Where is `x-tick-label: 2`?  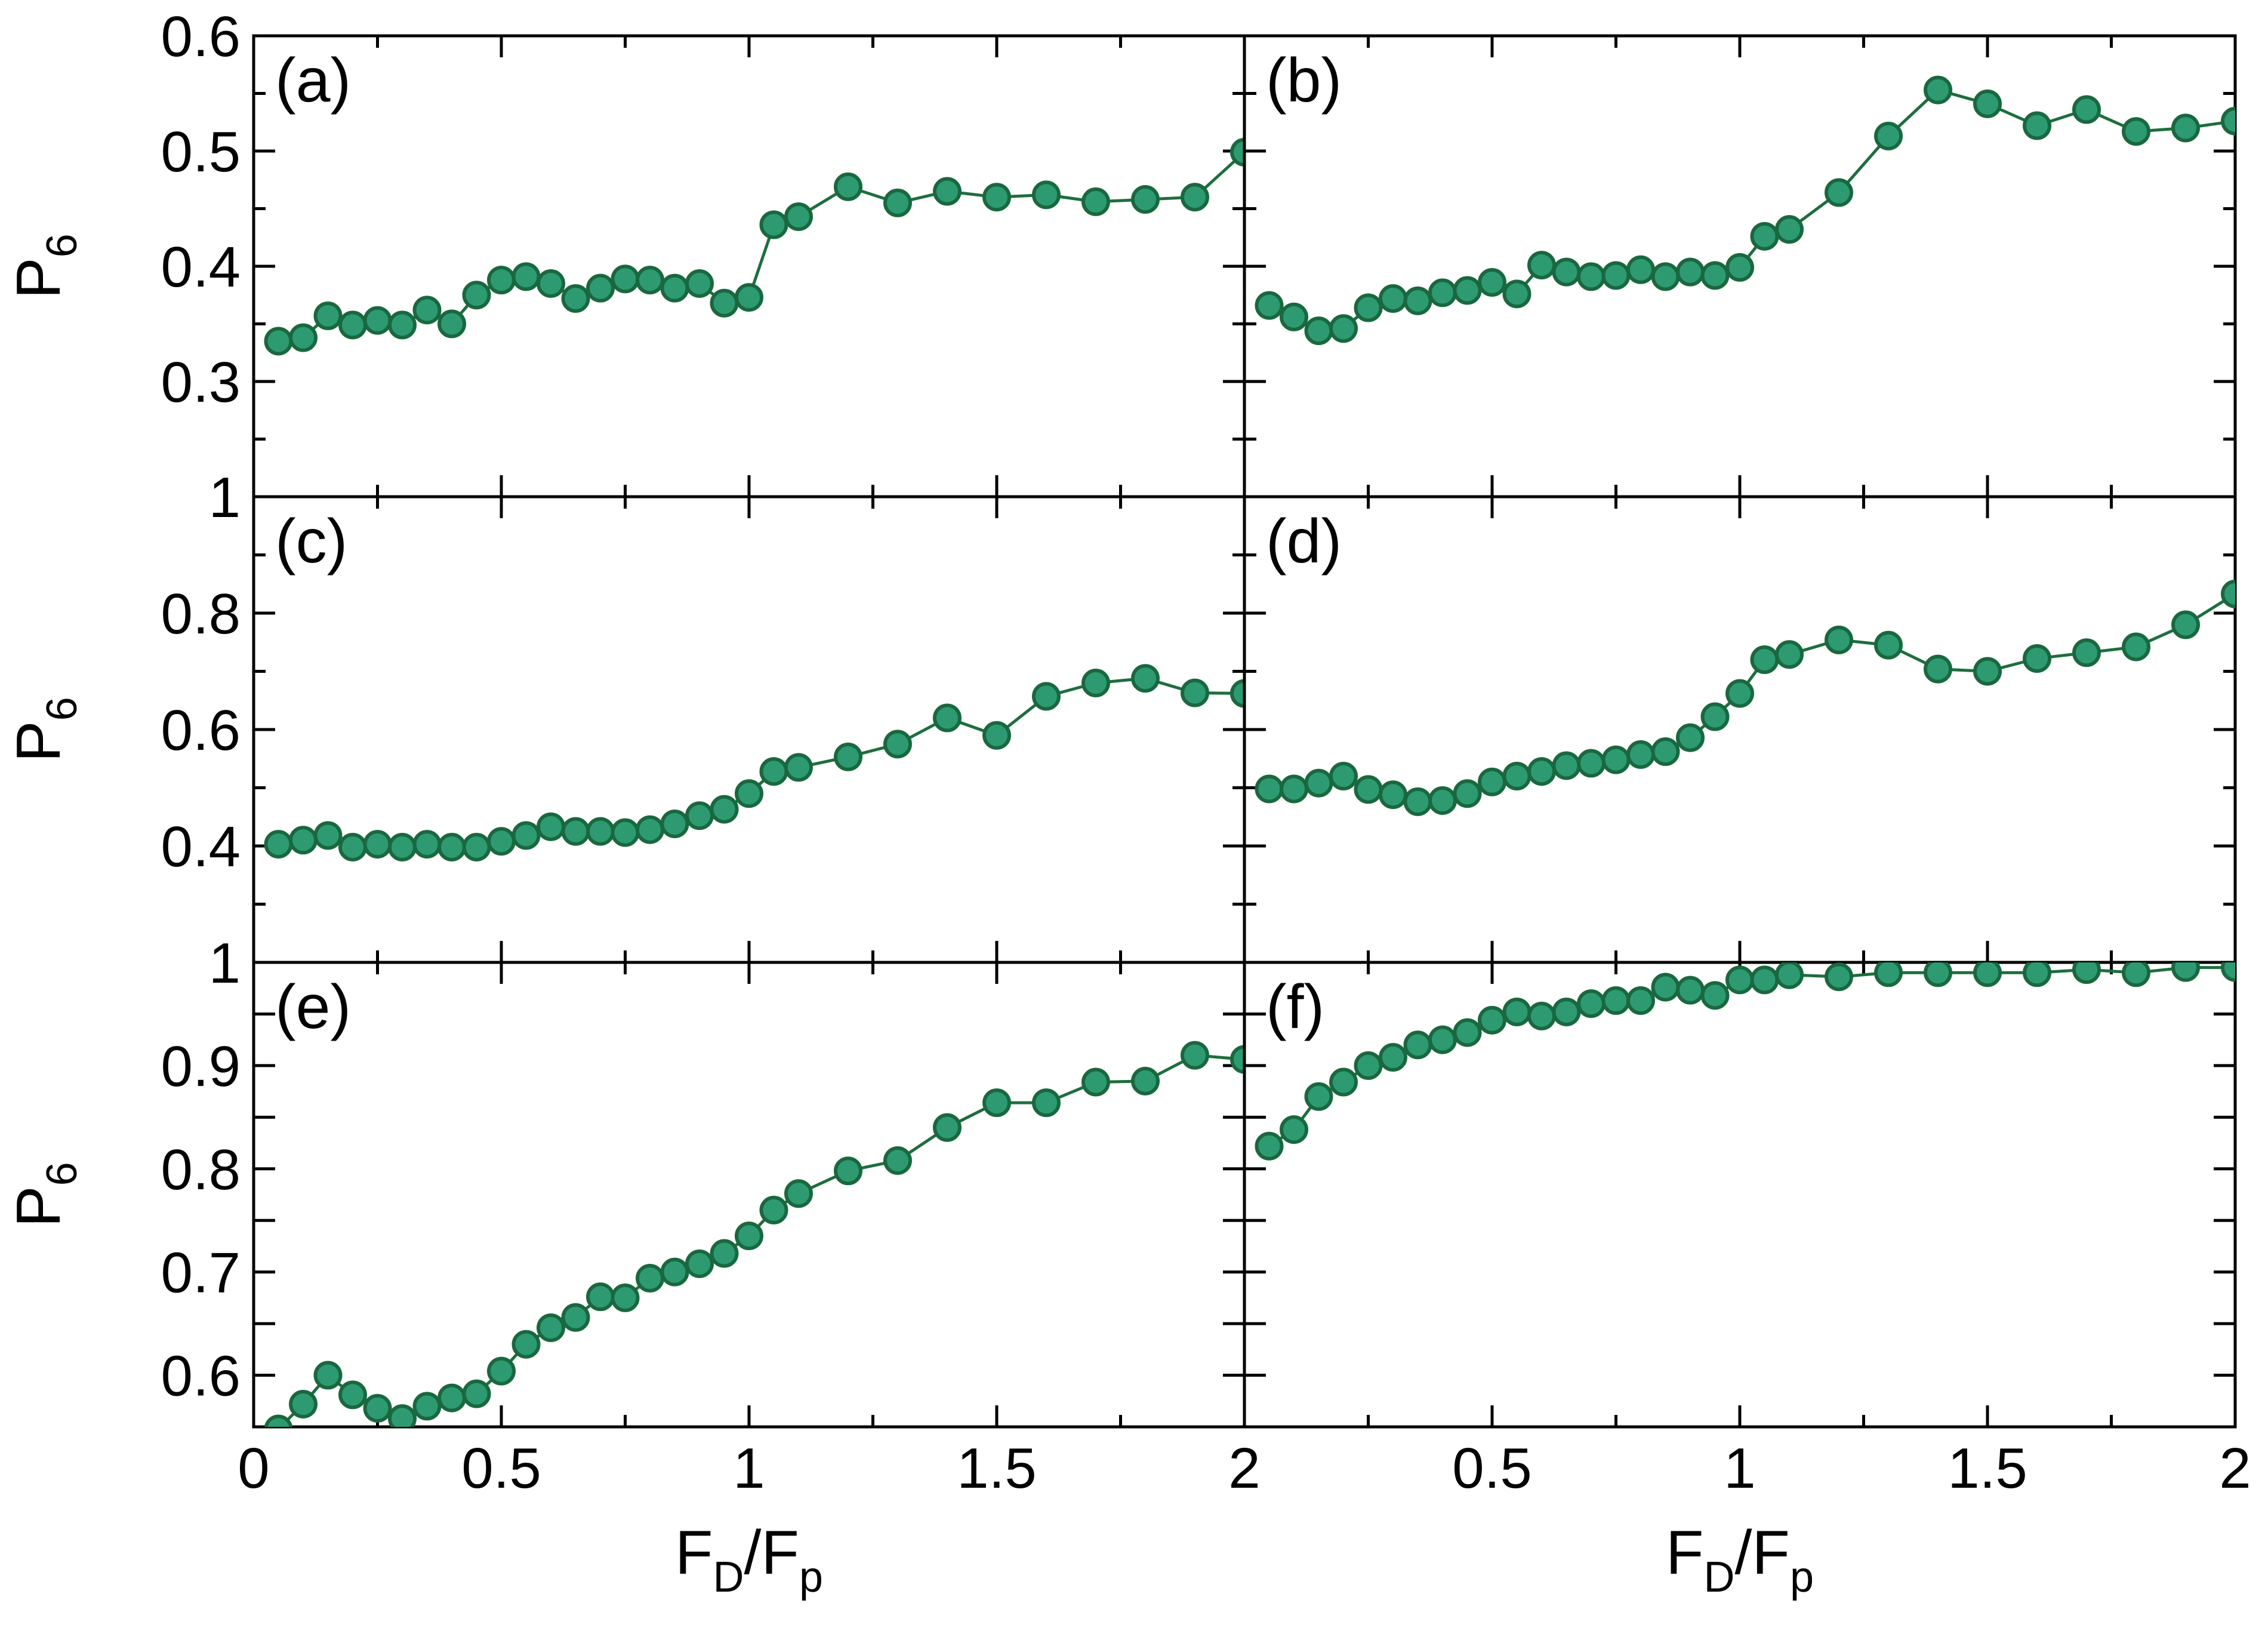 x-tick-label: 2 is located at coordinates (1244, 1468).